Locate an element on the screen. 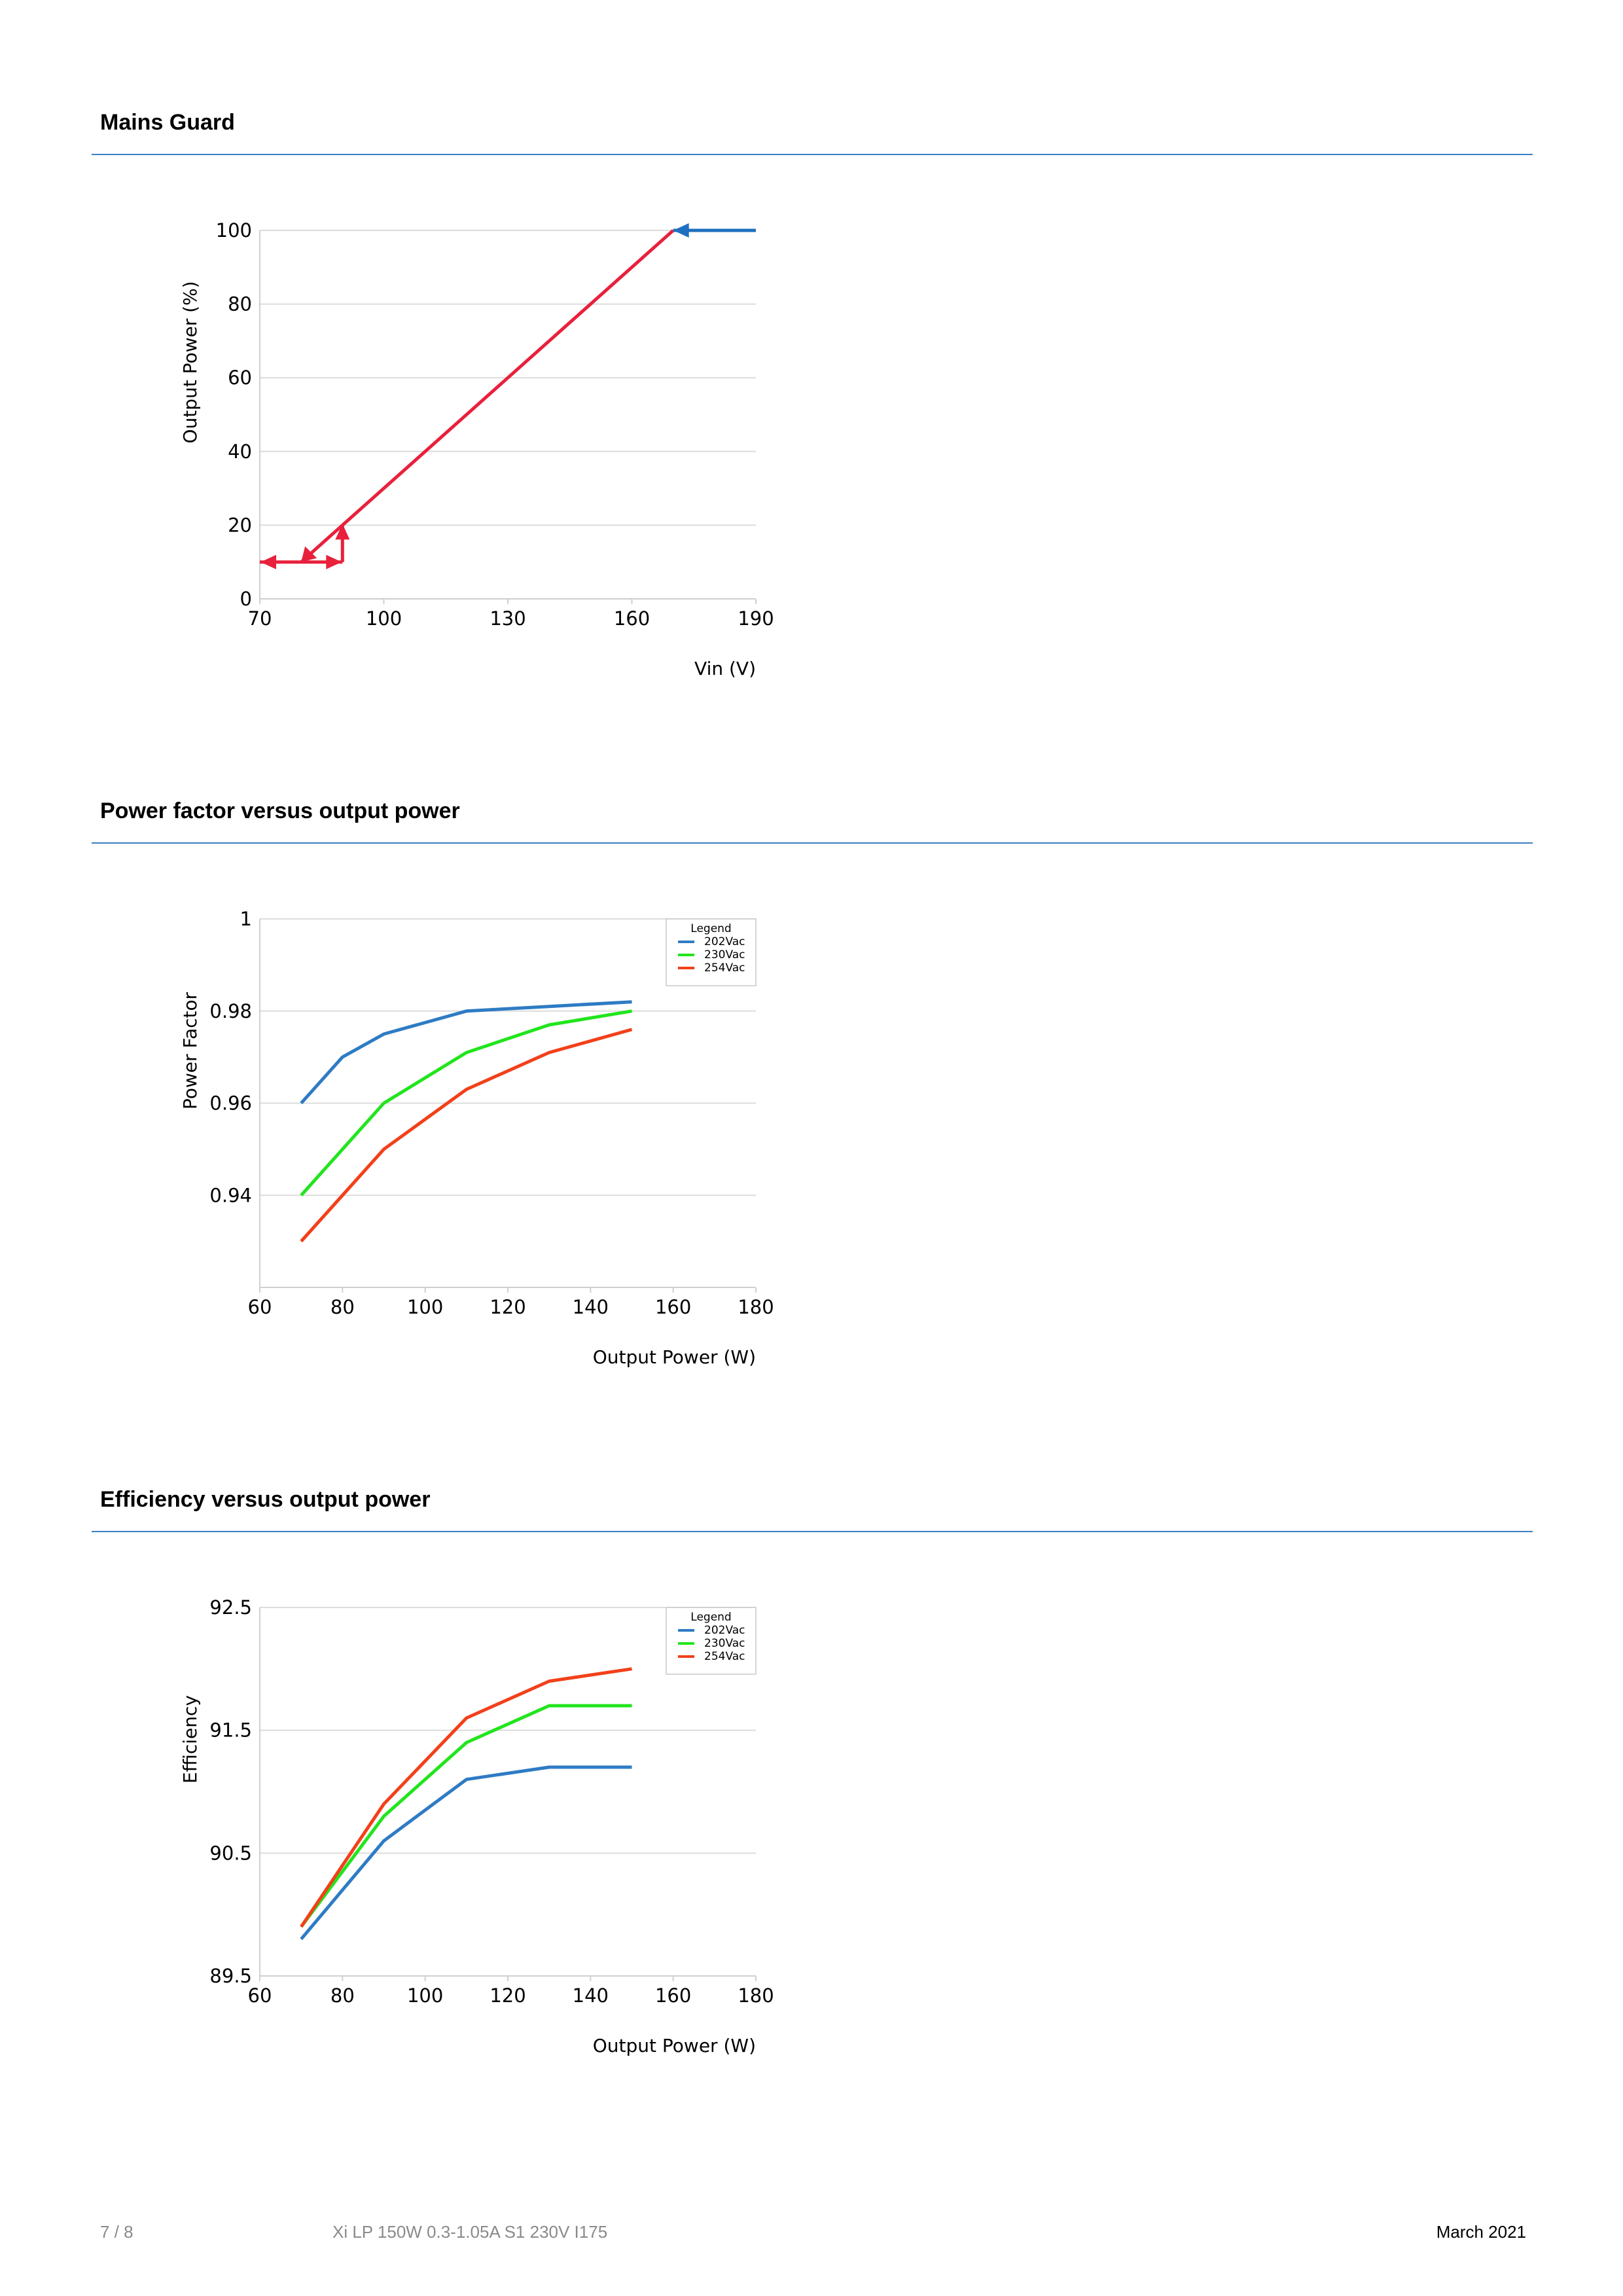  y-axis-label: Power Factor is located at coordinates (190, 1050).